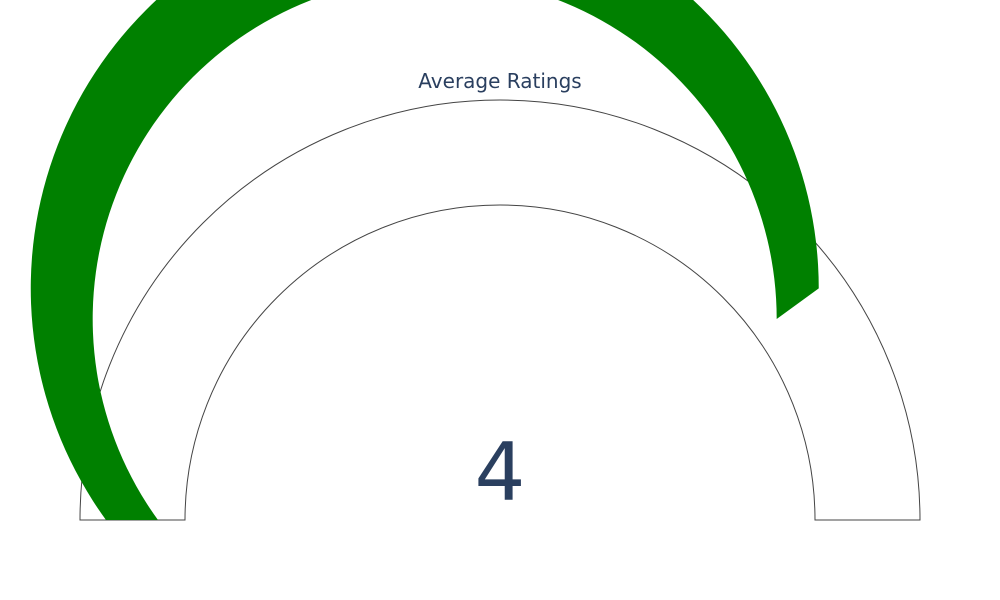 This screenshot has height=600, width=1000. I want to click on gauge-value-label: 4, so click(500, 472).